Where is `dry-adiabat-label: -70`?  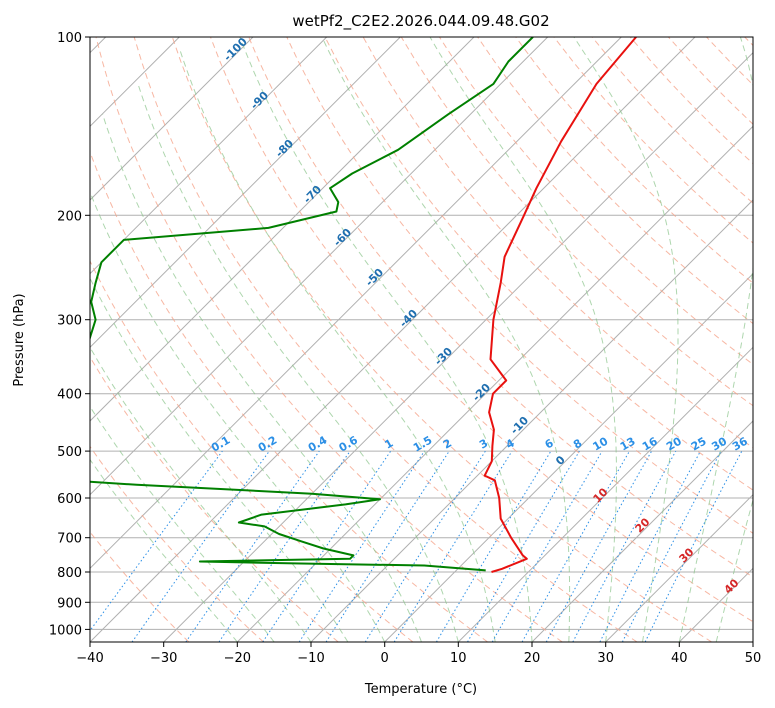 dry-adiabat-label: -70 is located at coordinates (312, 194).